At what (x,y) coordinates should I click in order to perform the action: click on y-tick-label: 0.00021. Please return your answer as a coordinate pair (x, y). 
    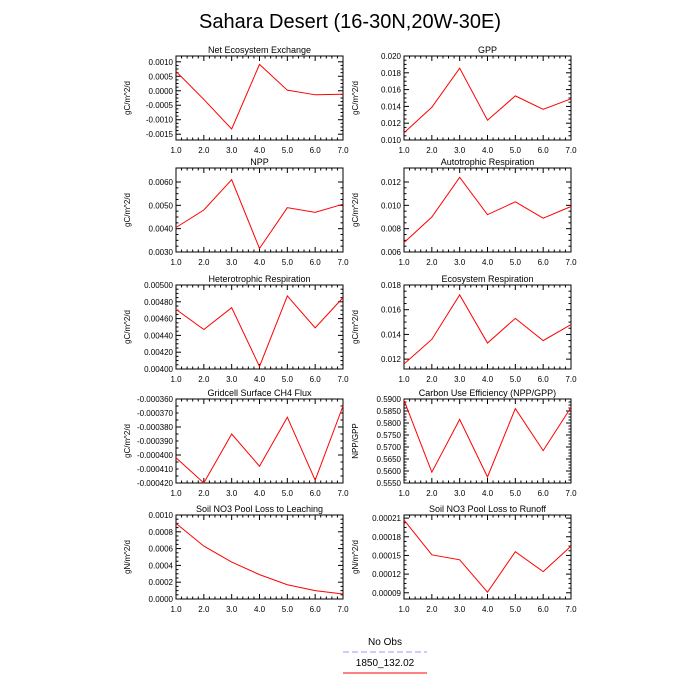
    Looking at the image, I should click on (386, 518).